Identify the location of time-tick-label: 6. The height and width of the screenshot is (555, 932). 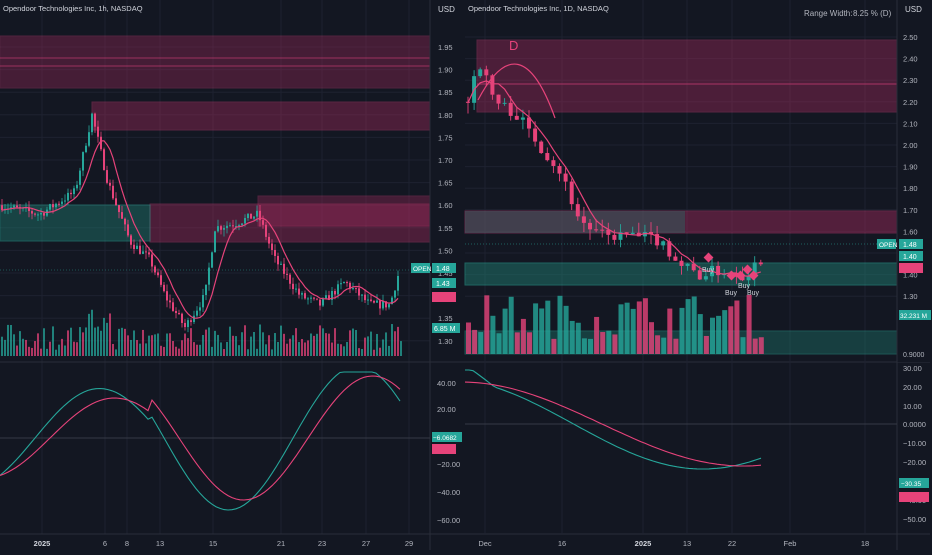
(105, 543).